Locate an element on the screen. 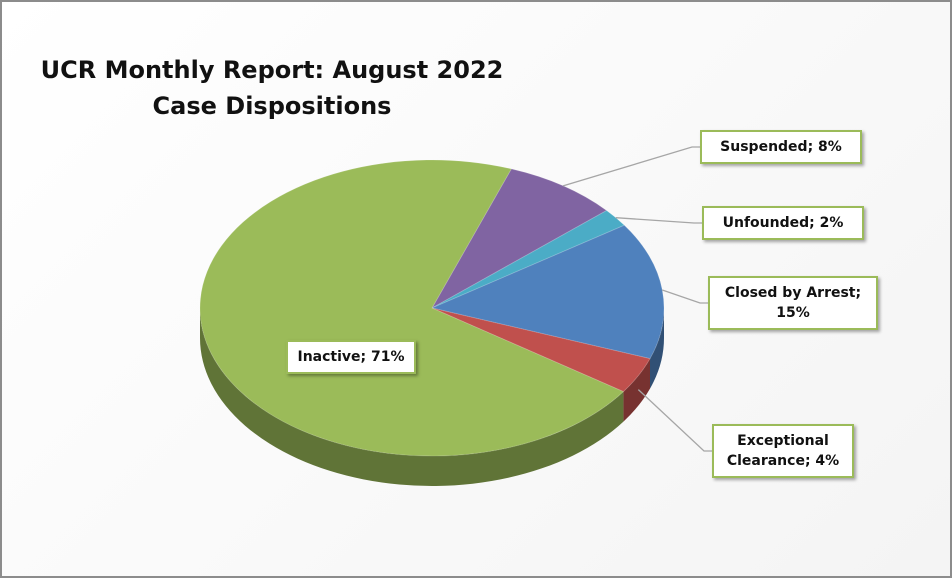 The width and height of the screenshot is (952, 578). data-label: Inactive; 71% is located at coordinates (351, 357).